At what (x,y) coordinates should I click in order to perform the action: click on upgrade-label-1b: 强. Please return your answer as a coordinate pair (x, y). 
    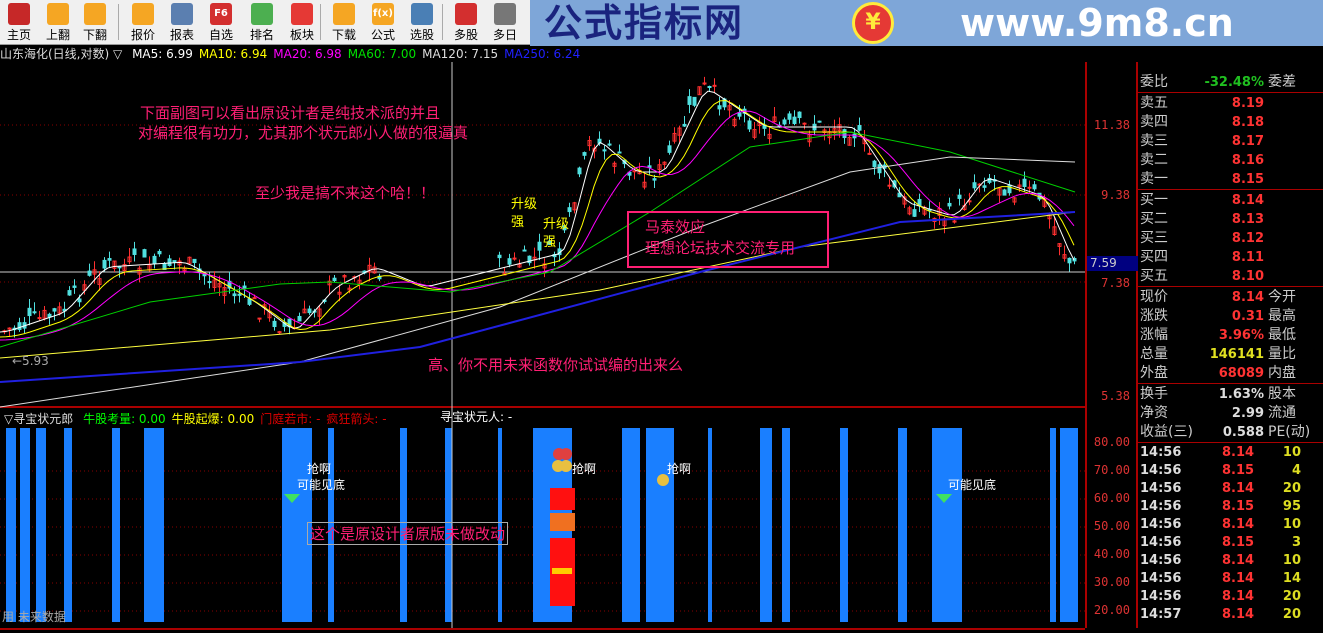
    Looking at the image, I should click on (518, 222).